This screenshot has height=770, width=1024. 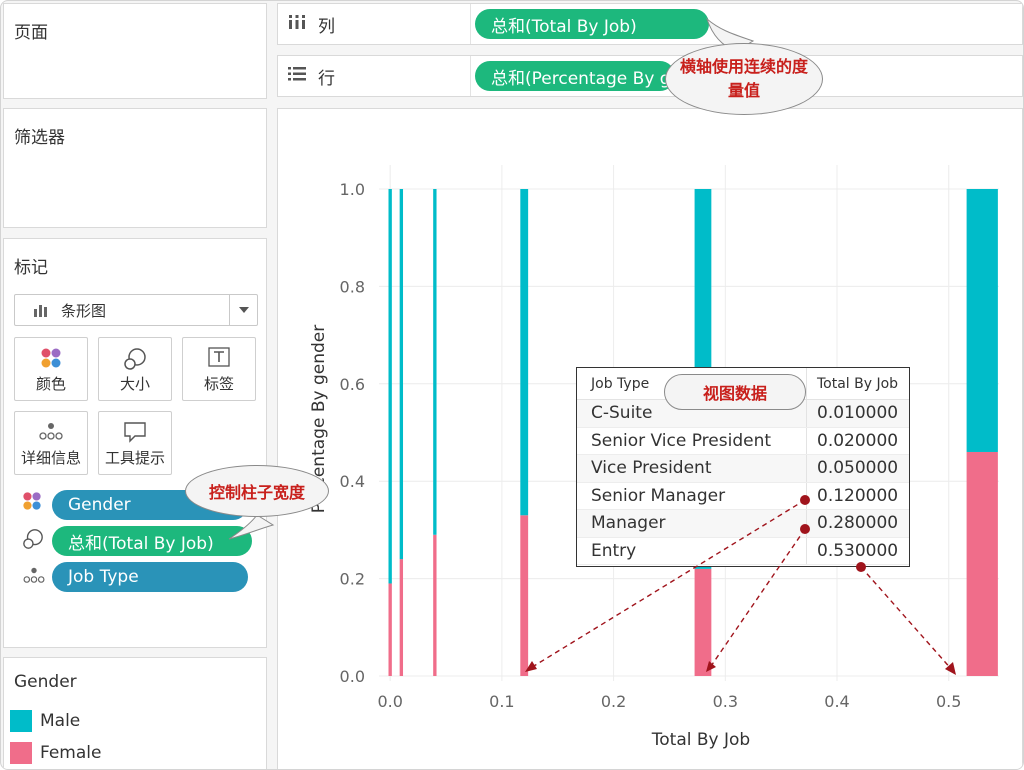 I want to click on axis-note-bubble: 横轴使用连续的度量值, so click(x=744, y=79).